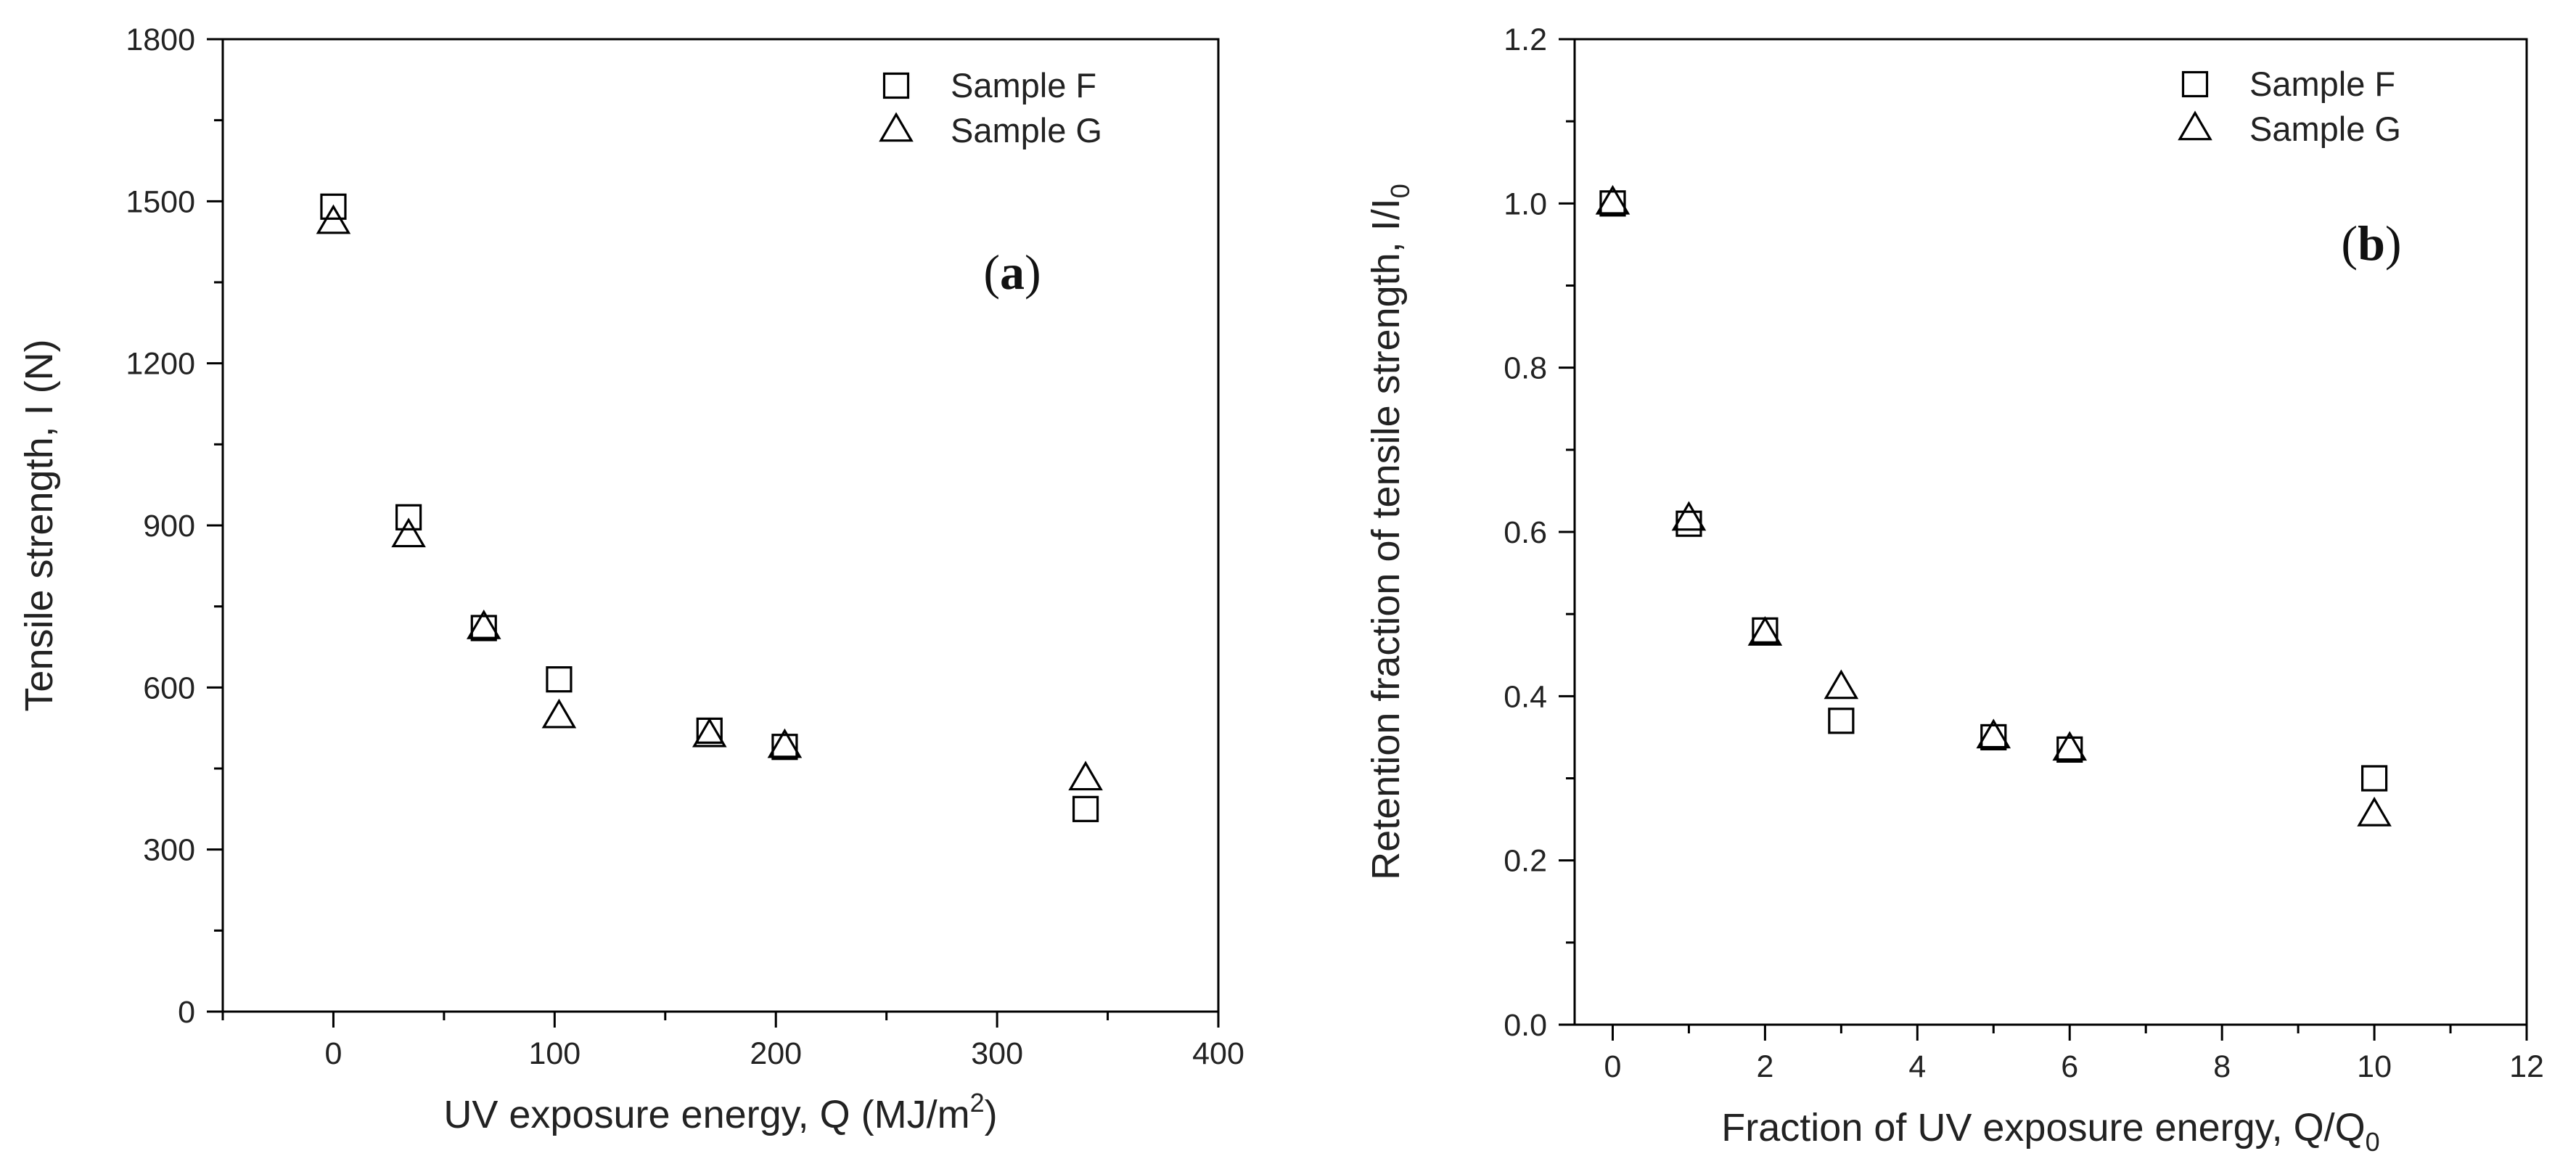  I want to click on x-tick-label: 2, so click(1764, 1066).